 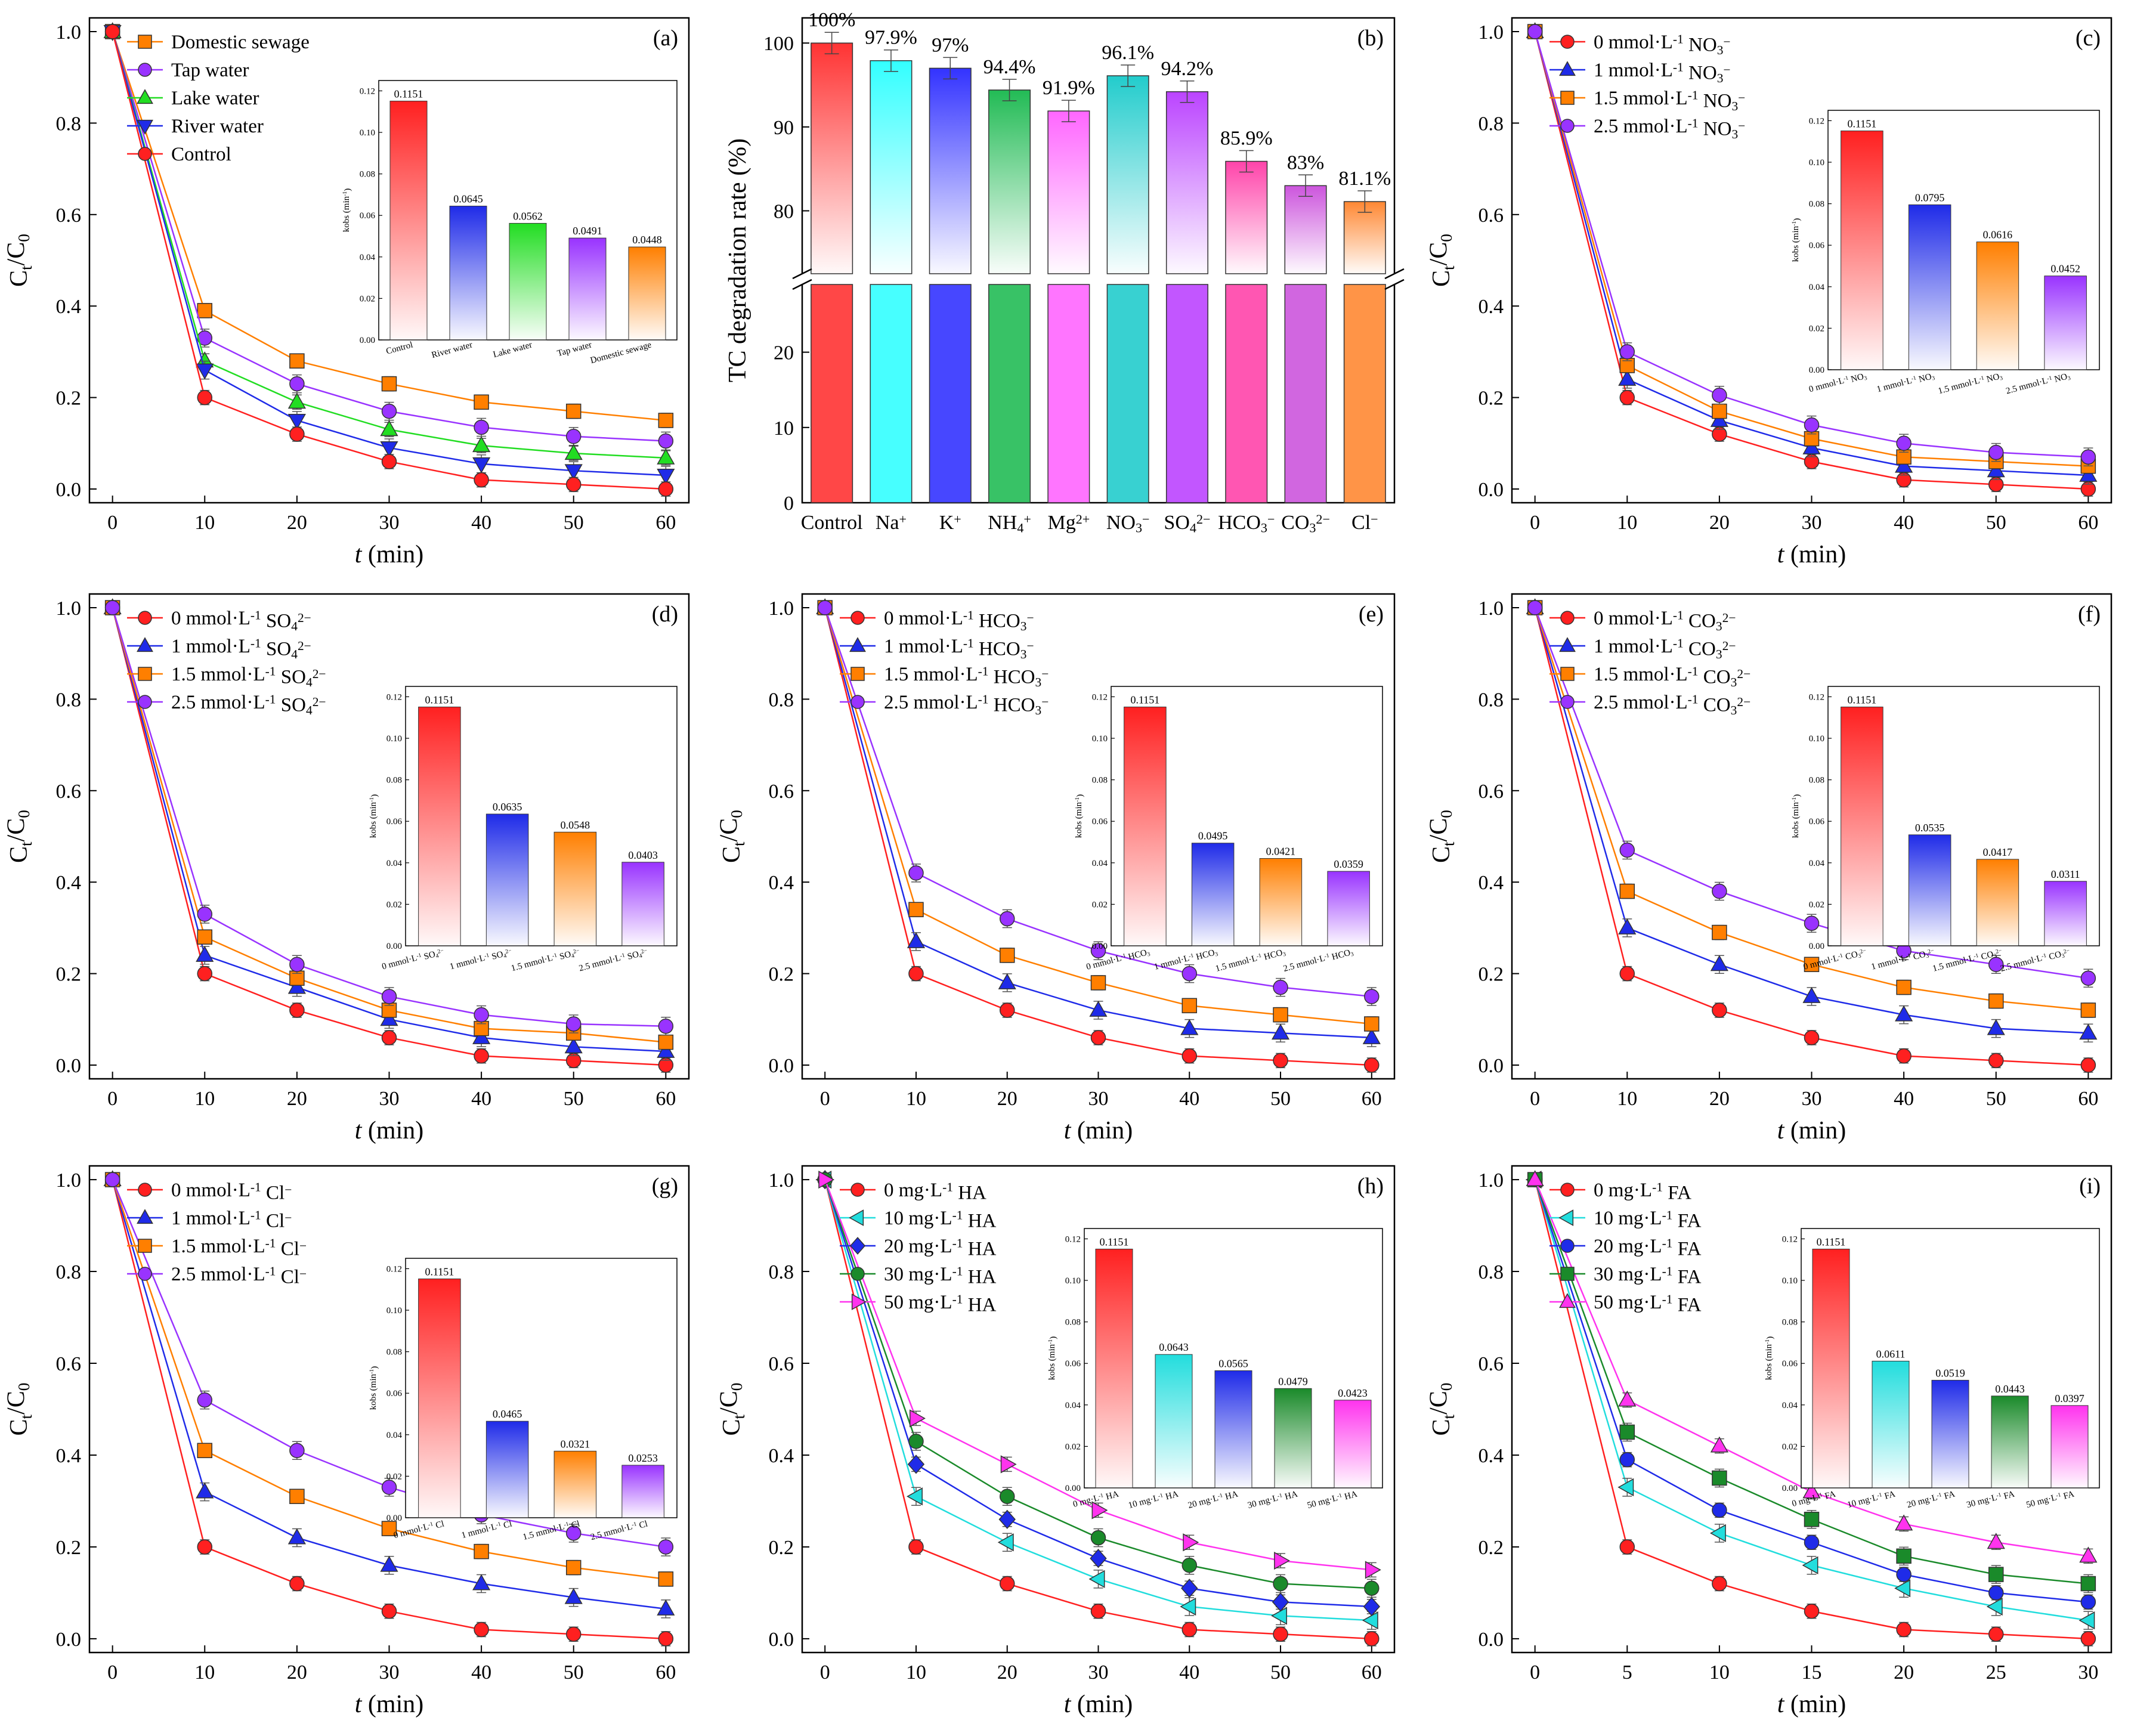 I want to click on x-tick-label: 0, so click(x=112, y=1673).